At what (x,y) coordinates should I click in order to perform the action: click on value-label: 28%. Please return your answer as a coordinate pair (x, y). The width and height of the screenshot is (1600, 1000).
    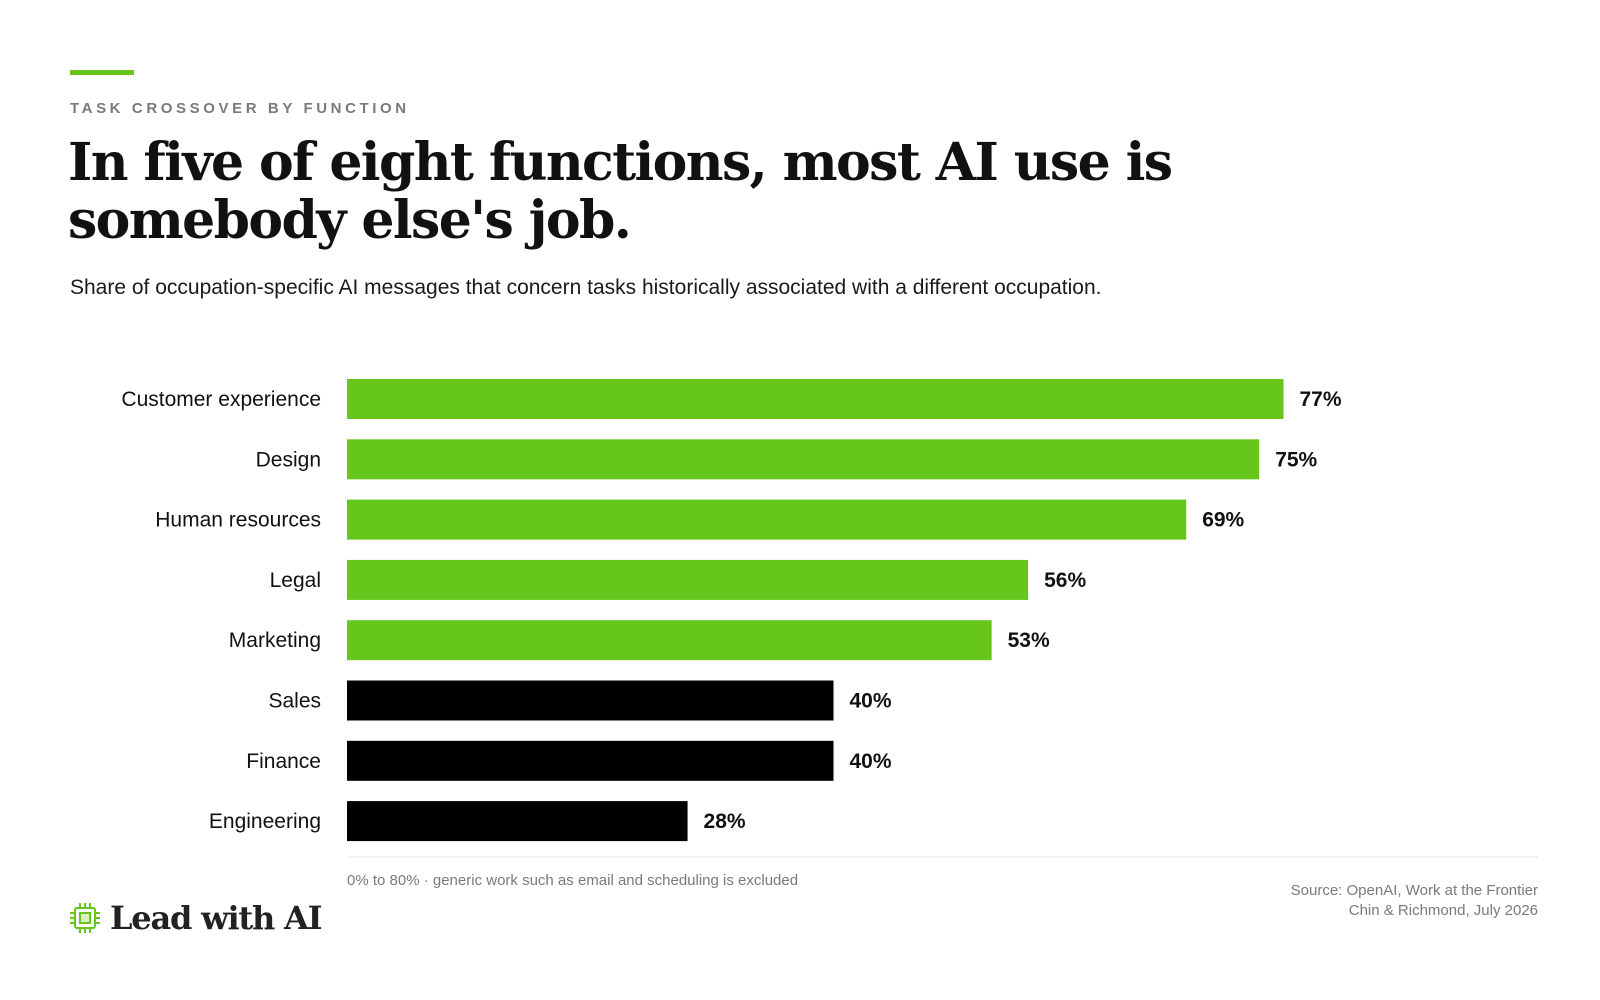
    Looking at the image, I should click on (725, 821).